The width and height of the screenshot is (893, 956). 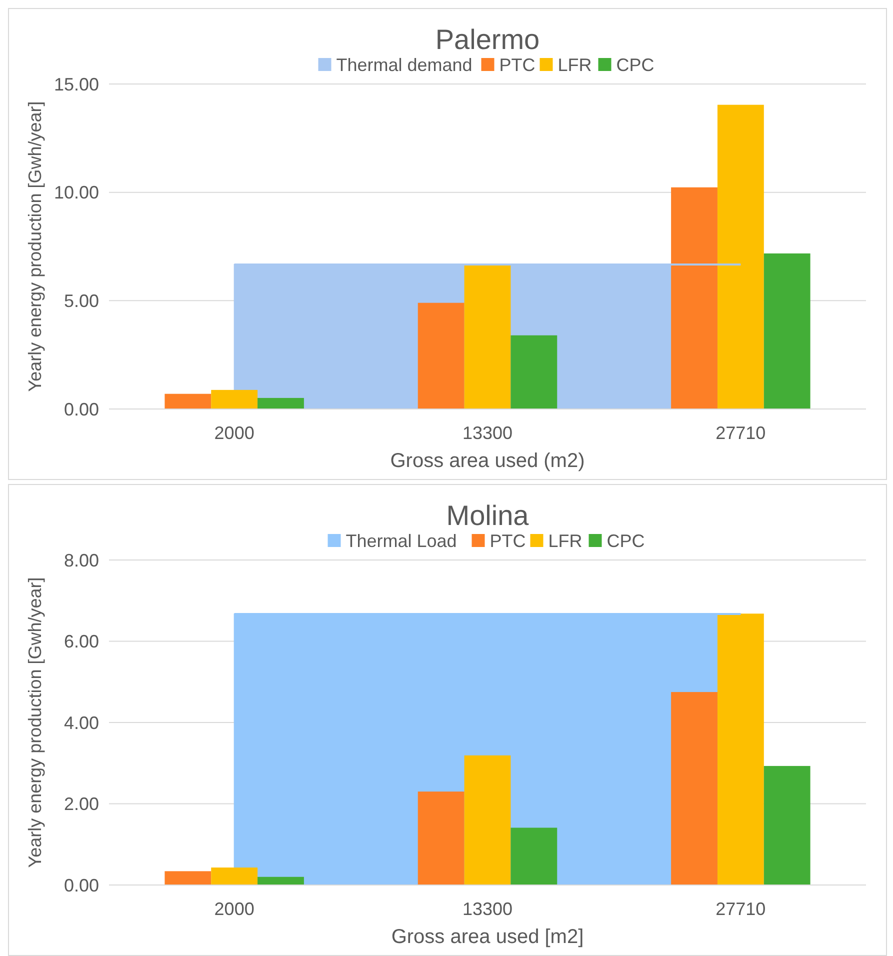 I want to click on chart-title: Palermo, so click(x=487, y=39).